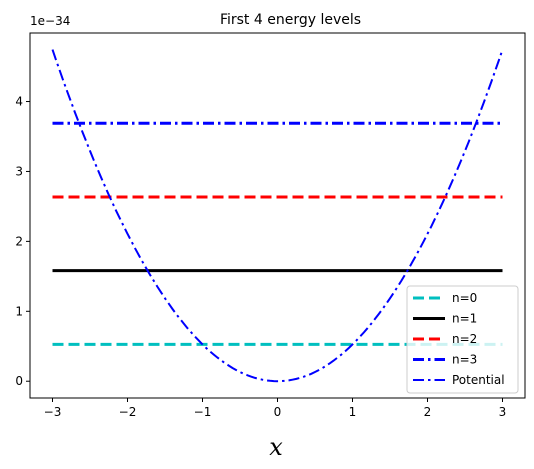  What do you see at coordinates (50, 21) in the screenshot?
I see `y-axis-offset-label: 1e−34` at bounding box center [50, 21].